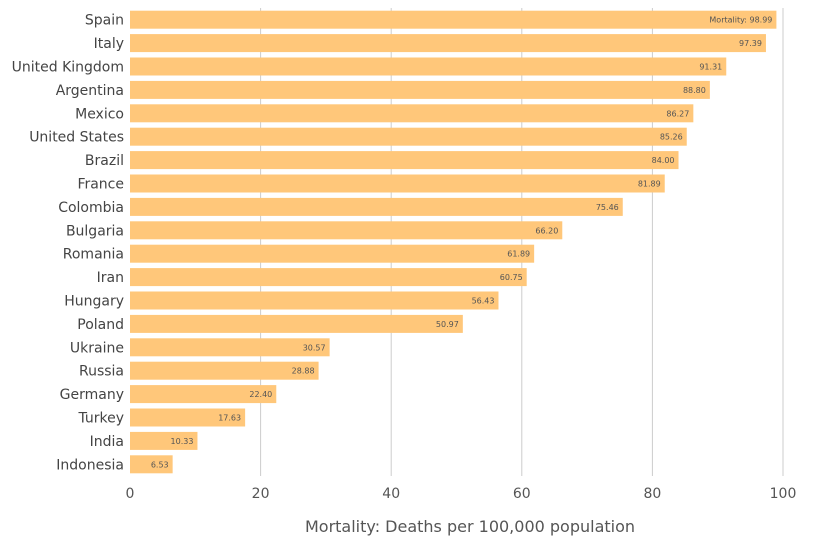  Describe the element at coordinates (90, 91) in the screenshot. I see `category-label: Argentina` at that location.